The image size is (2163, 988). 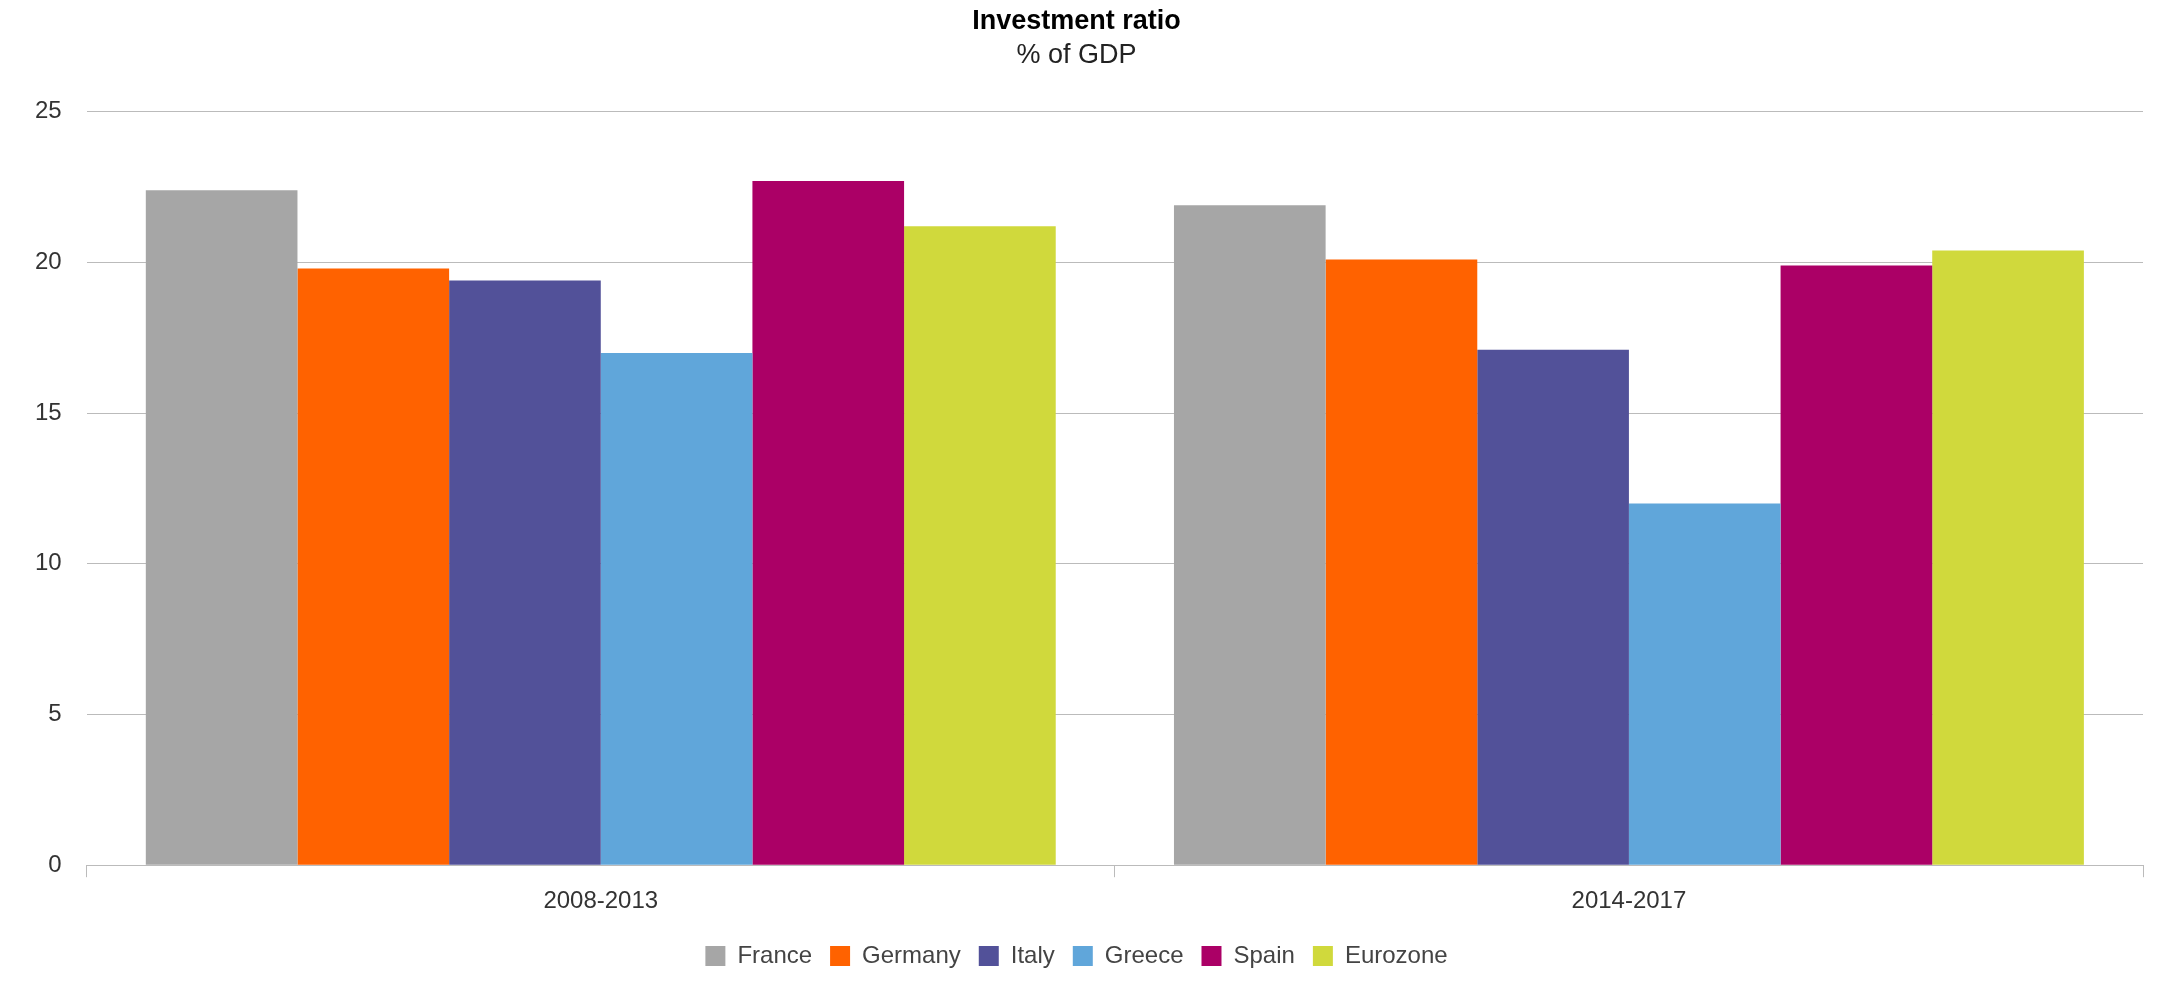 I want to click on legend-label: Greece, so click(x=1144, y=954).